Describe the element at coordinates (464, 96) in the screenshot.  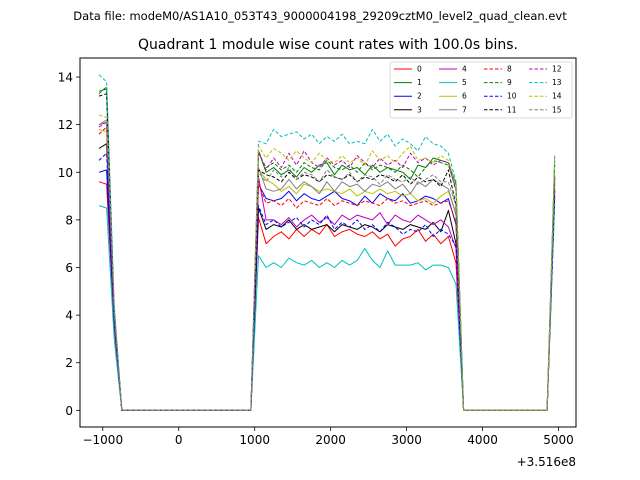
I see `legend-label-6: 6` at that location.